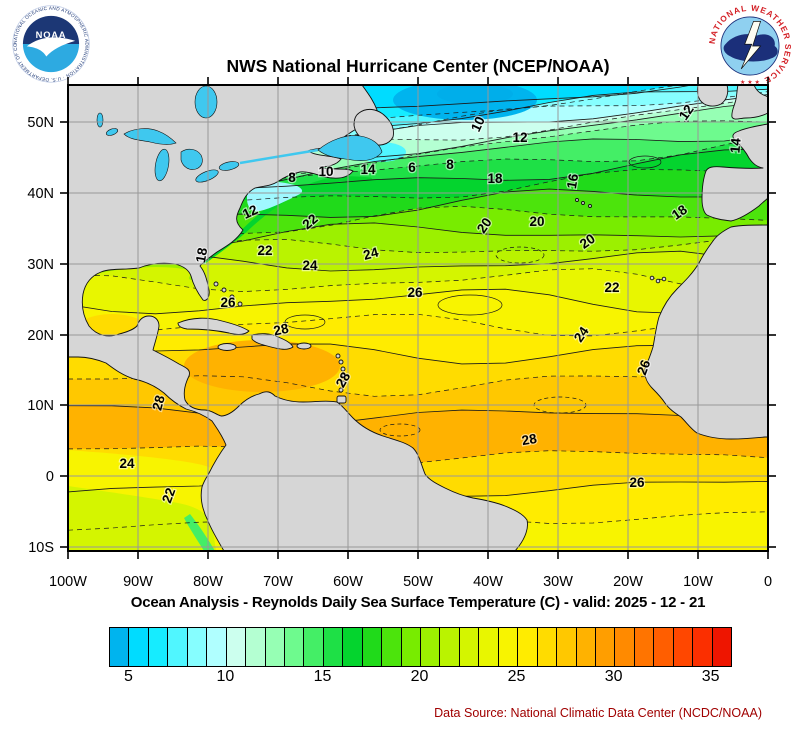 The image size is (800, 737). What do you see at coordinates (51, 58) in the screenshot?
I see `noaa-logo-sea` at bounding box center [51, 58].